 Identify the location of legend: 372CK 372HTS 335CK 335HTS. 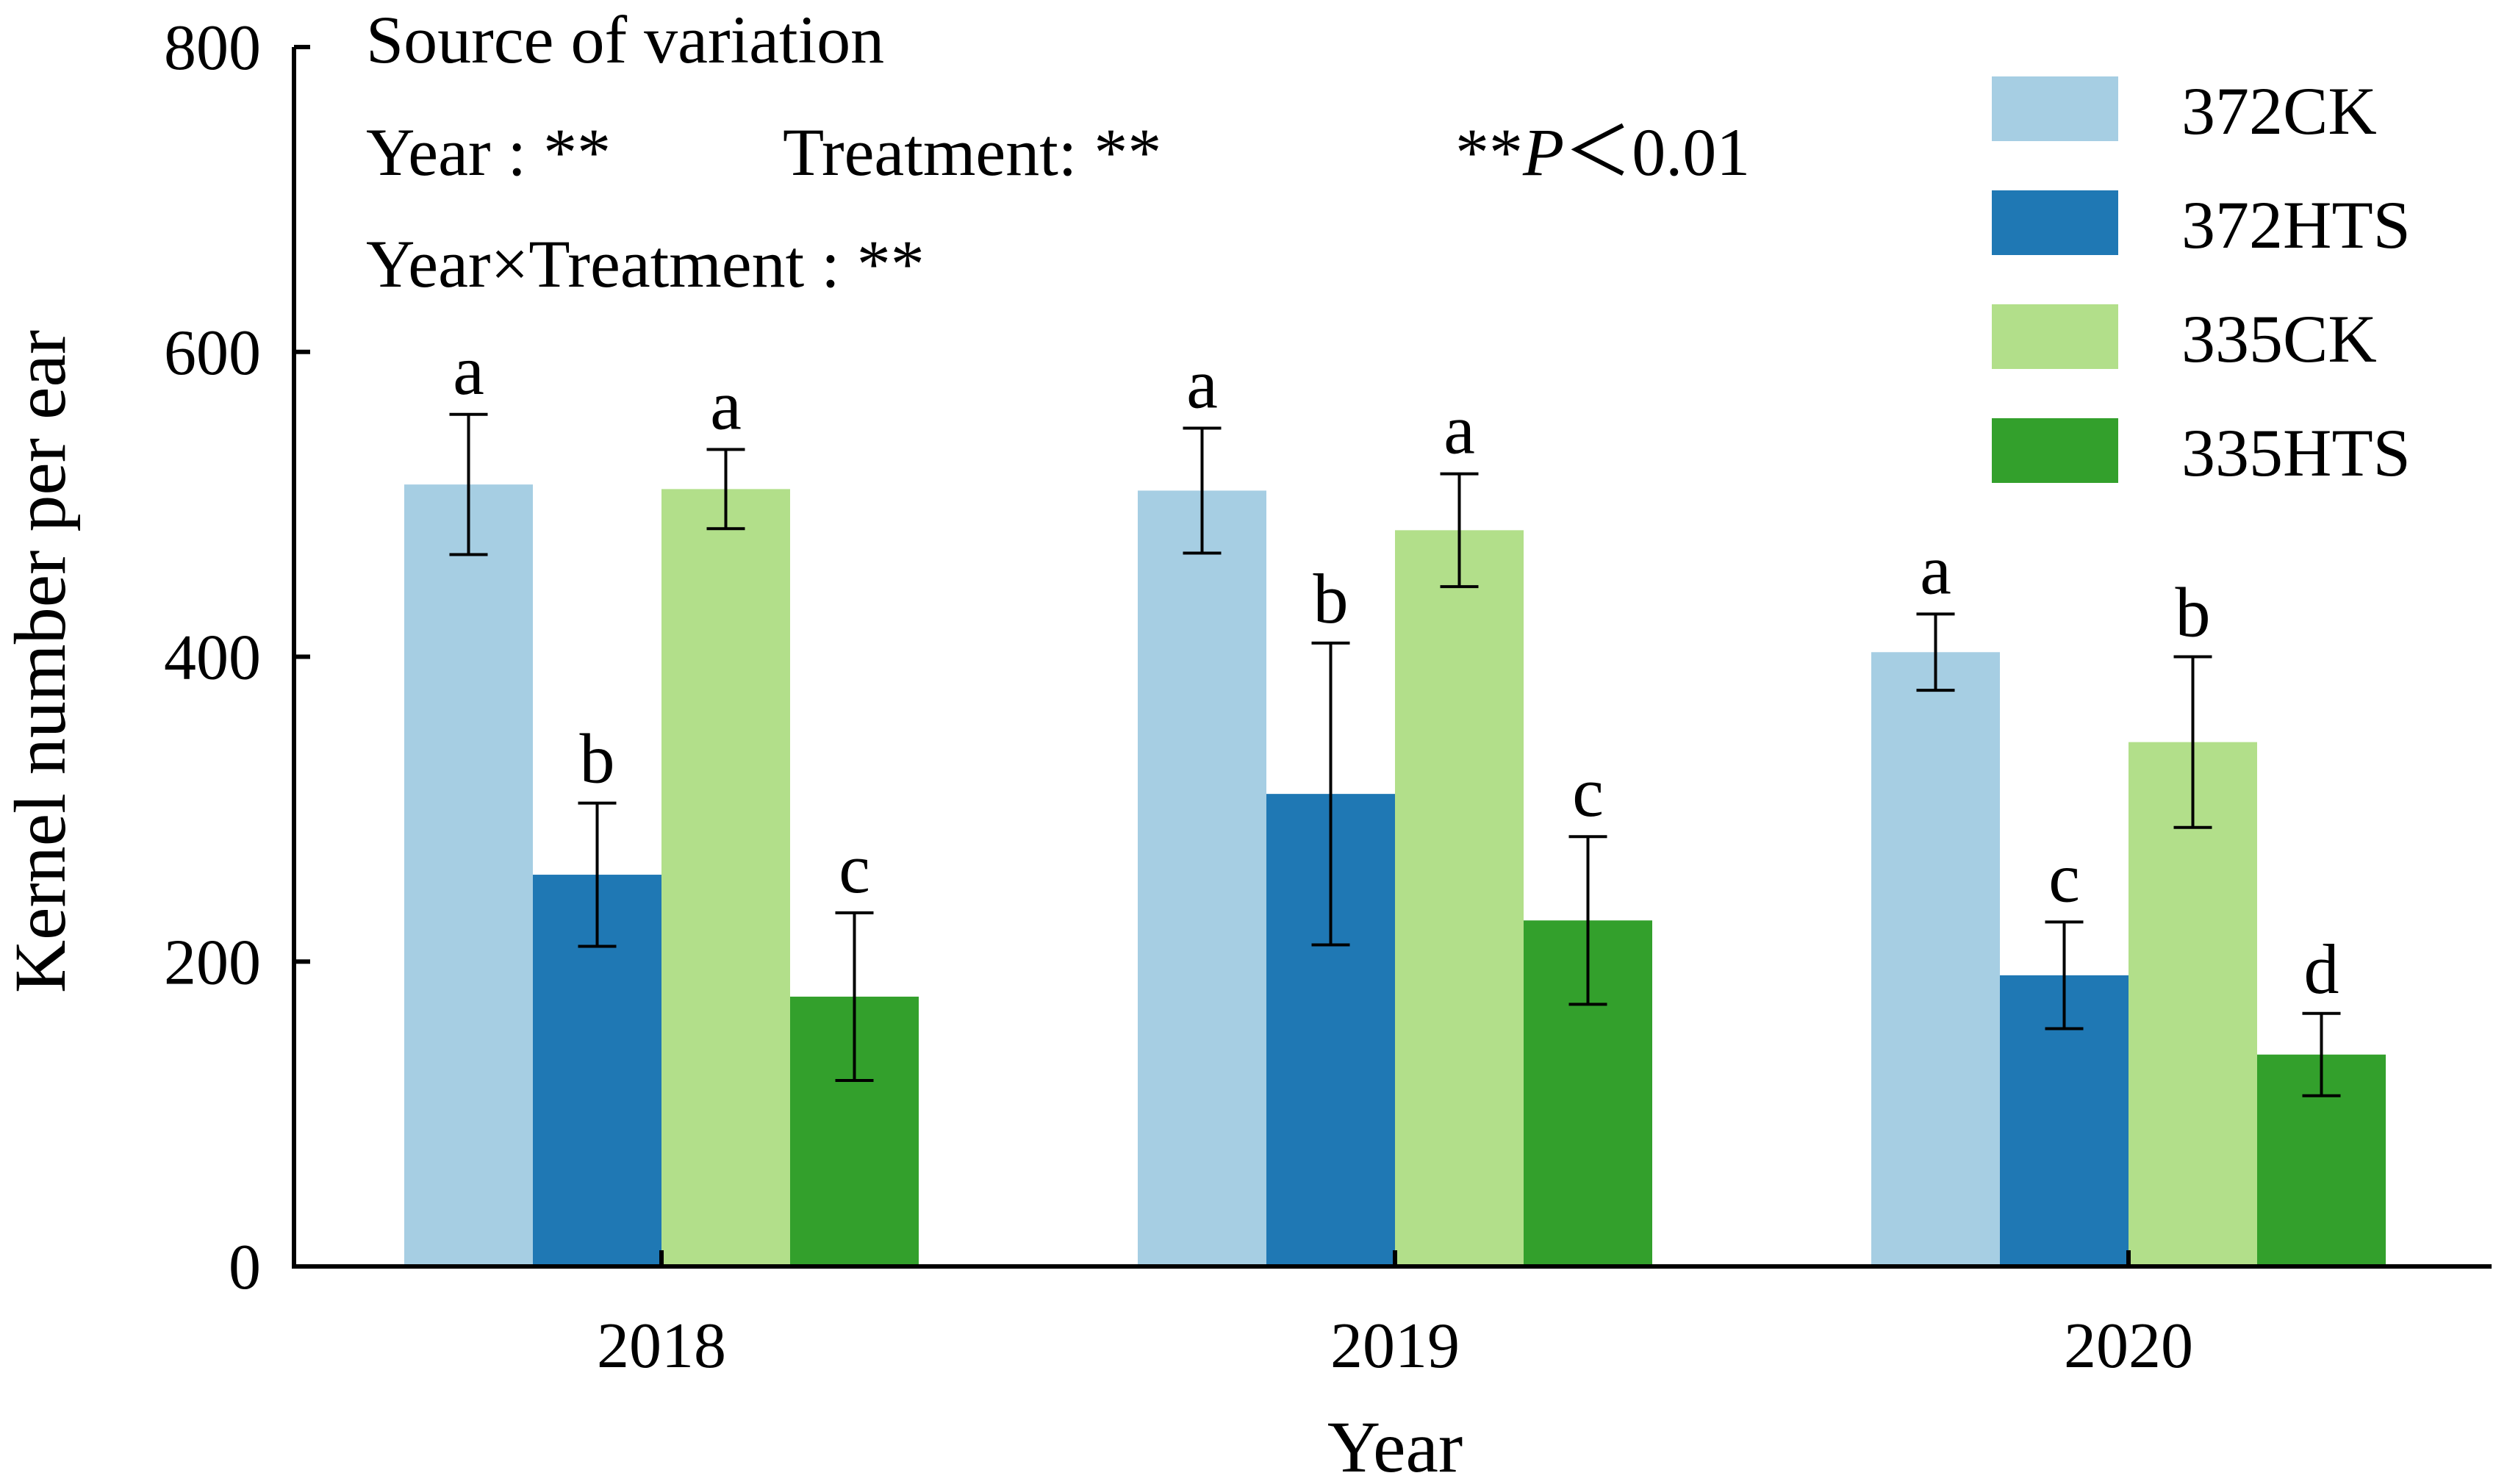
(2201, 282).